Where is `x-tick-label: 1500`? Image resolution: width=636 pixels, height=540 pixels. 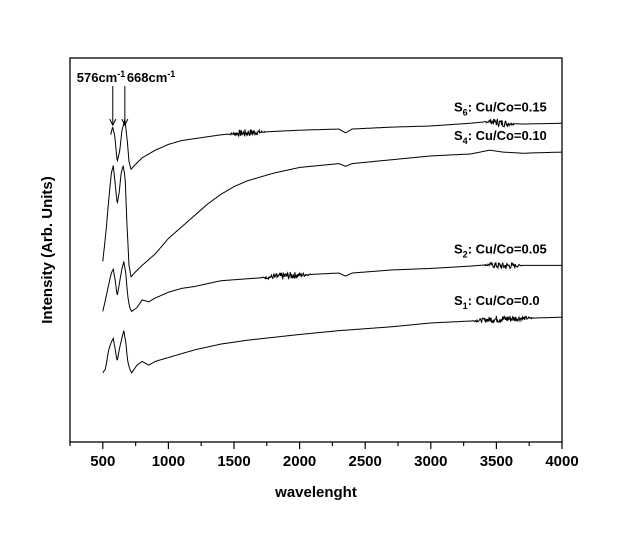 x-tick-label: 1500 is located at coordinates (233, 461).